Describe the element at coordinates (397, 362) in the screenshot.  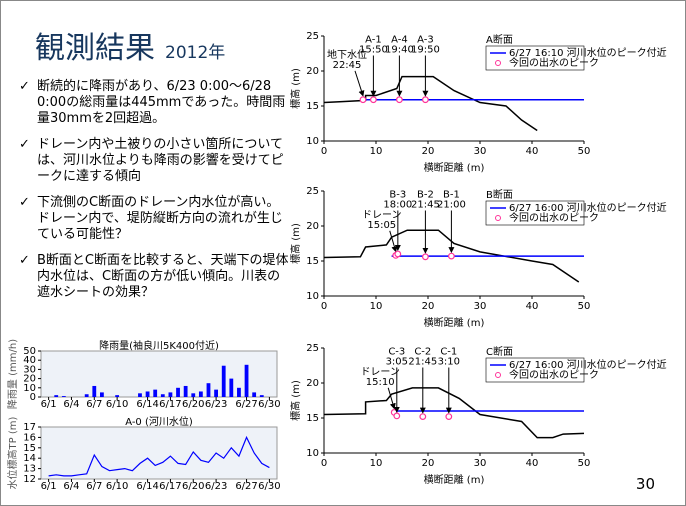
I see `peak-time: 3:05` at that location.